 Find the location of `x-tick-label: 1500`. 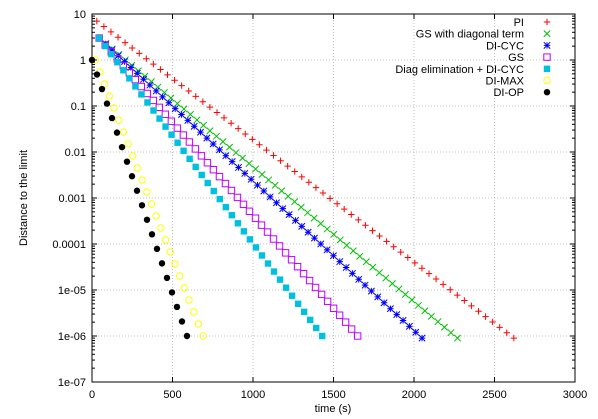

x-tick-label: 1500 is located at coordinates (333, 395).